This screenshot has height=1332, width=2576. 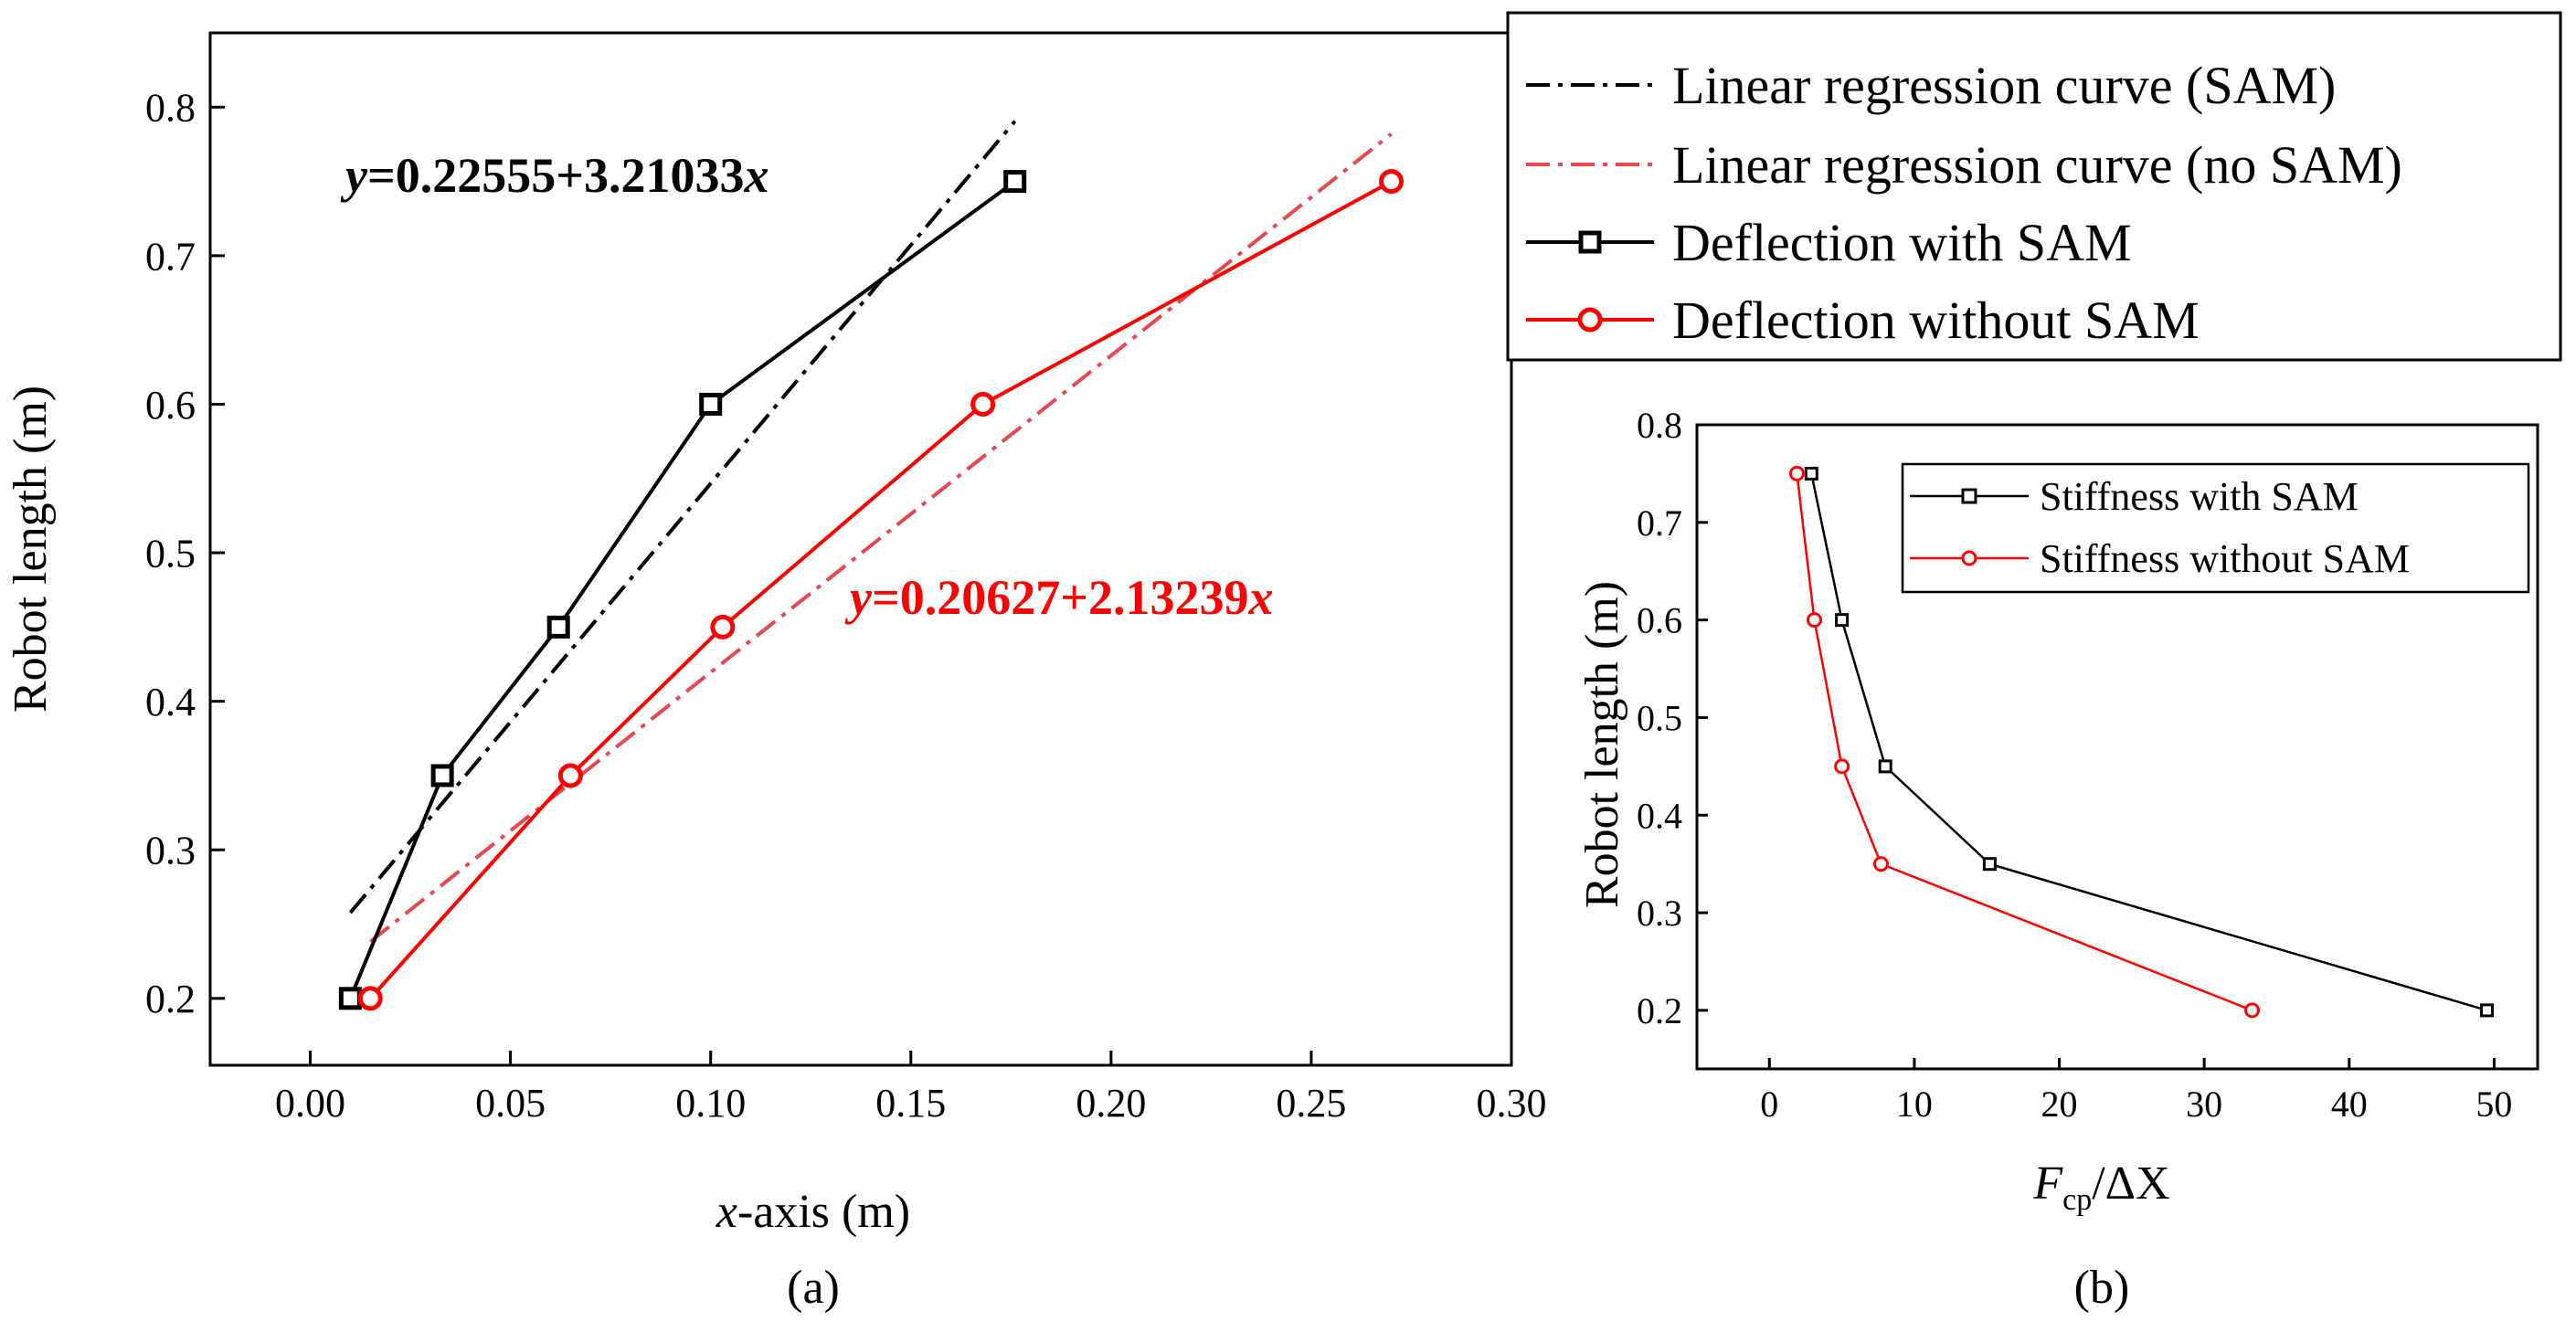 I want to click on x-tick-label: 0.25, so click(x=1311, y=1103).